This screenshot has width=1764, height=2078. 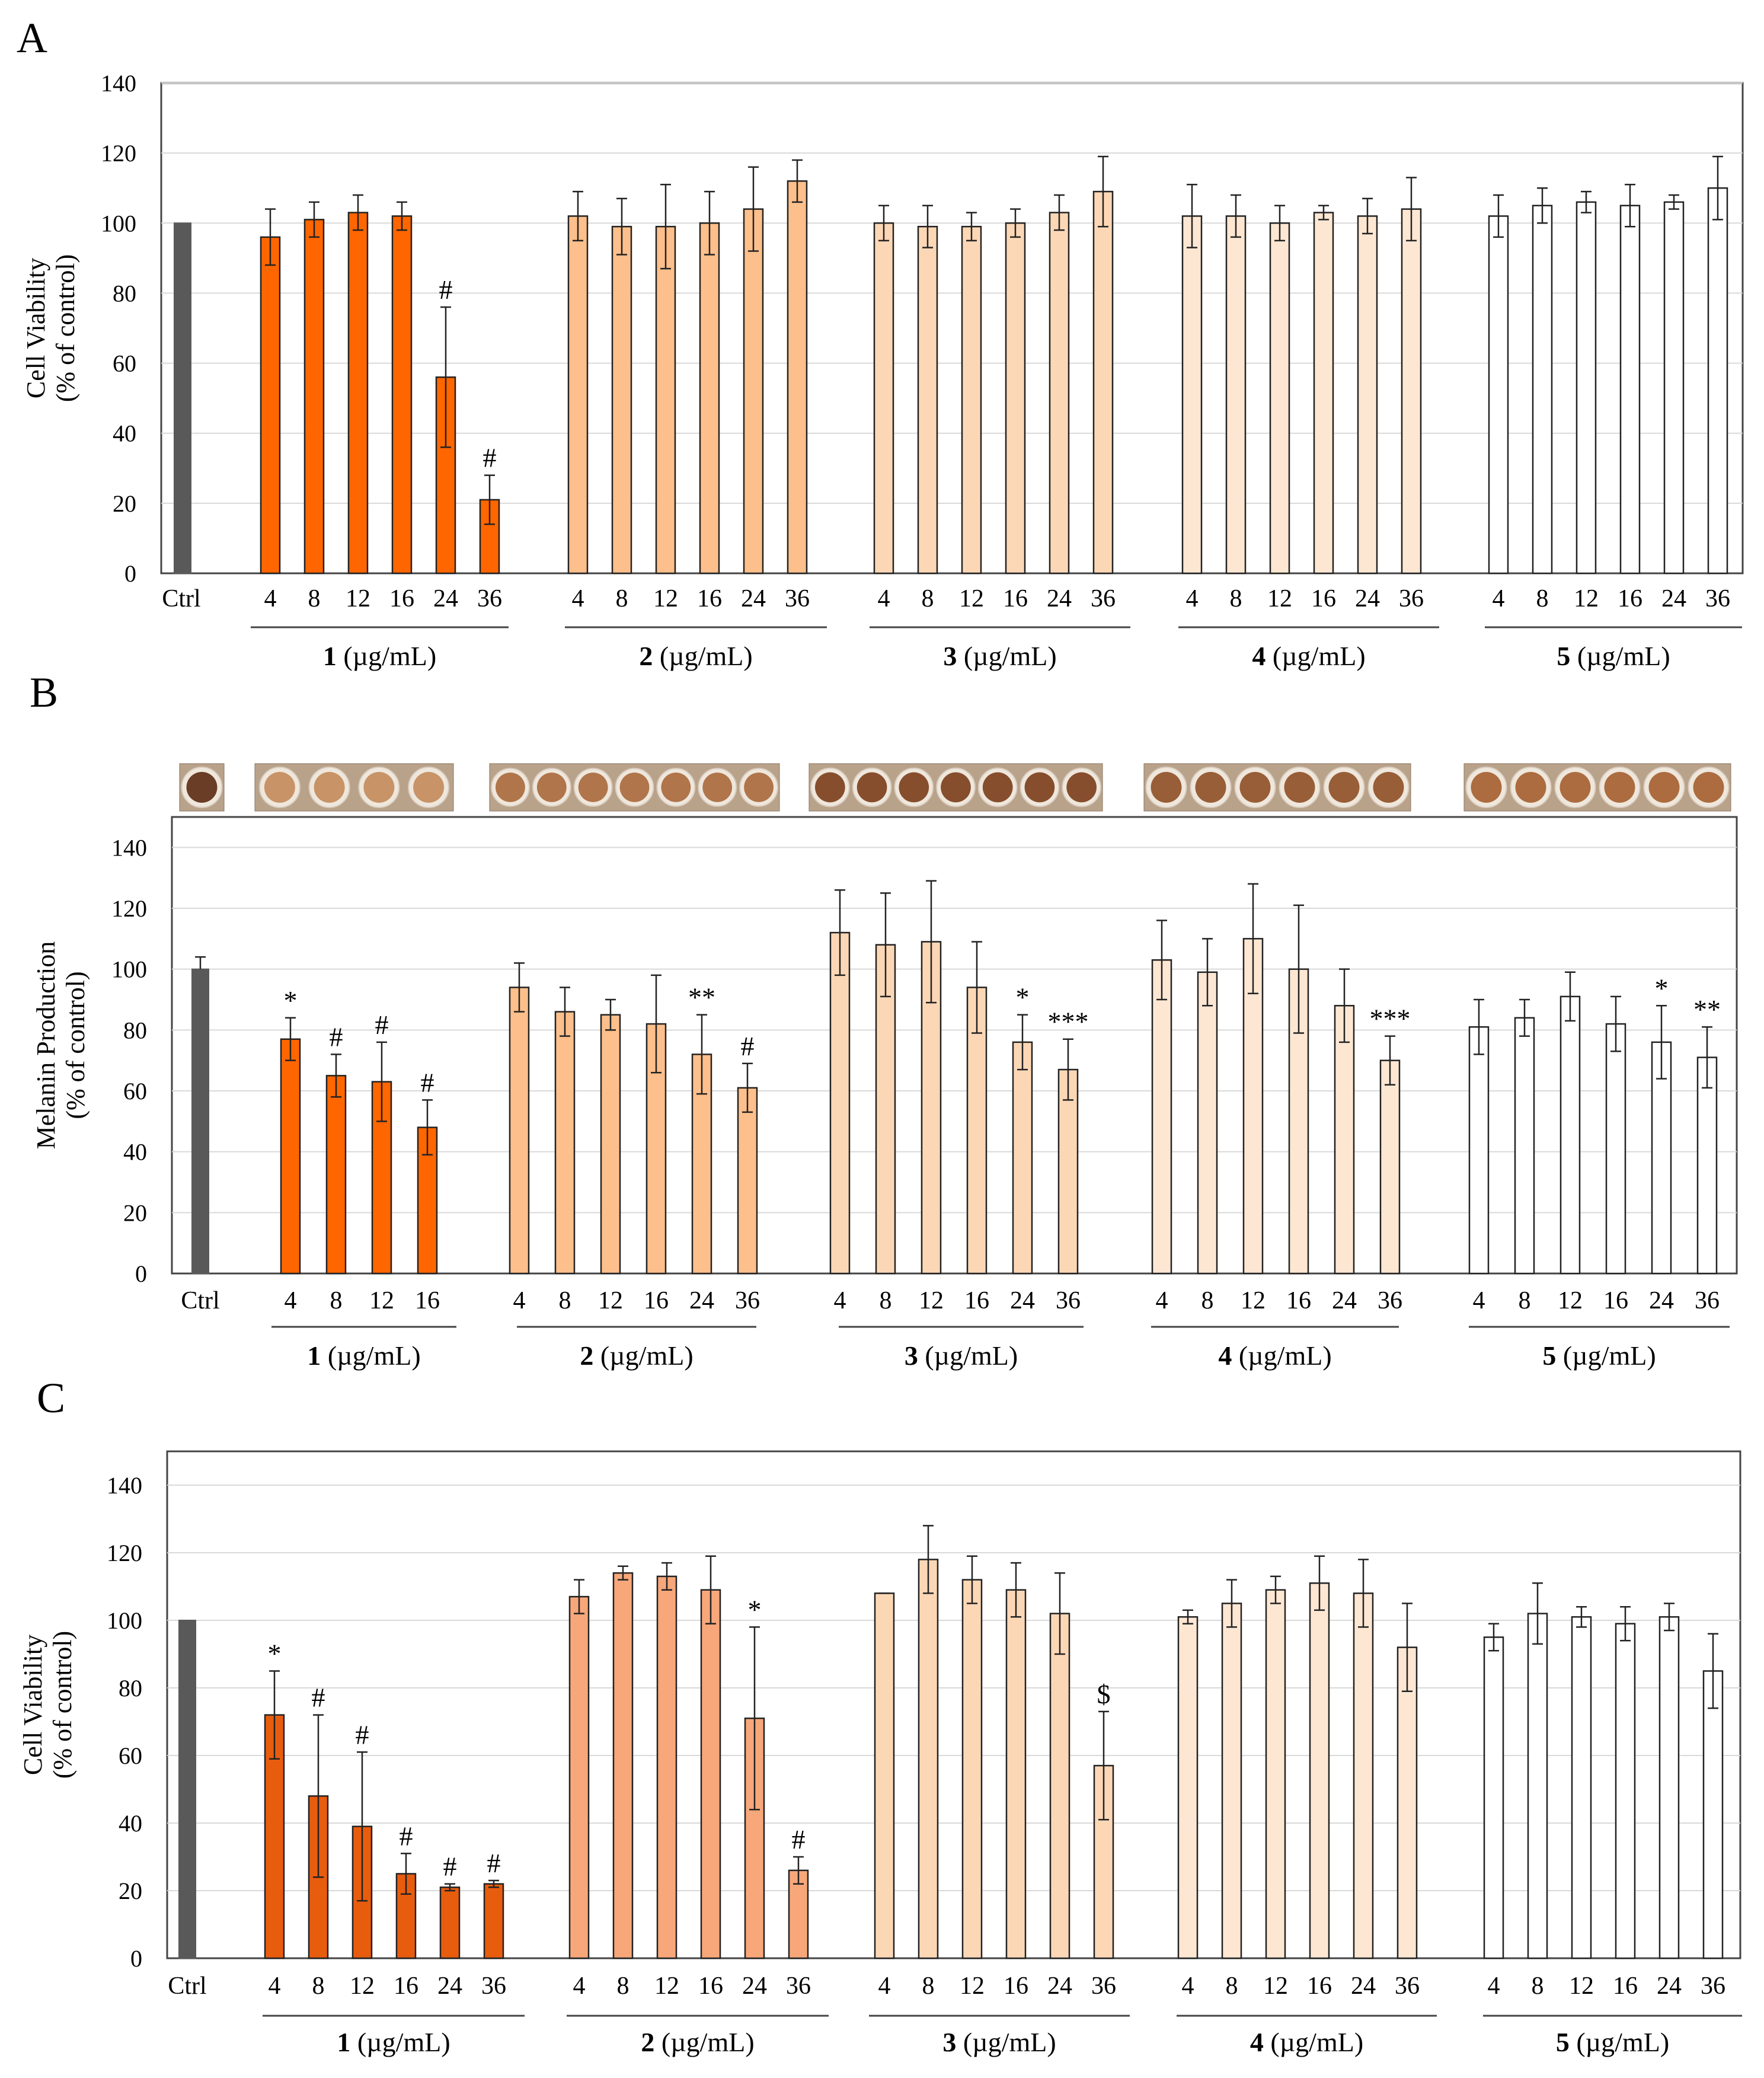 What do you see at coordinates (187, 1986) in the screenshot?
I see `x-tick-ctrl: Ctrl` at bounding box center [187, 1986].